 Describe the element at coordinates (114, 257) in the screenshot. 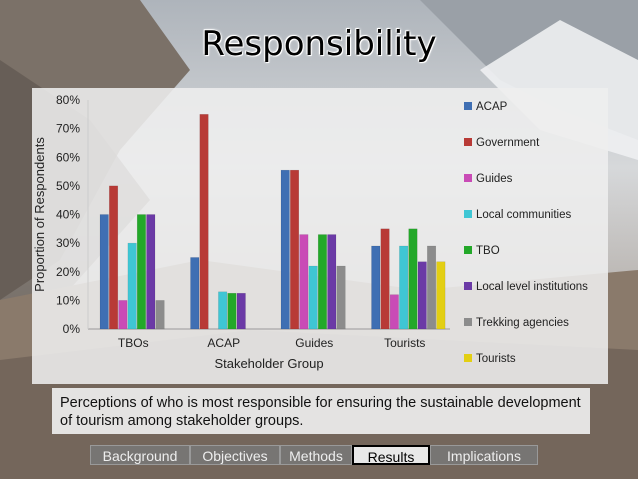

I see `bar-tbos-government` at that location.